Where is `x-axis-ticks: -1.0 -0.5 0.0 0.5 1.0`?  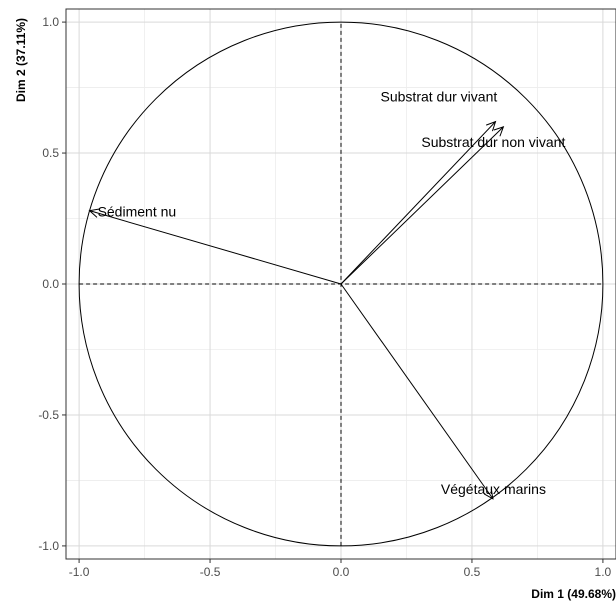 x-axis-ticks: -1.0 -0.5 0.0 0.5 1.0 is located at coordinates (340, 569).